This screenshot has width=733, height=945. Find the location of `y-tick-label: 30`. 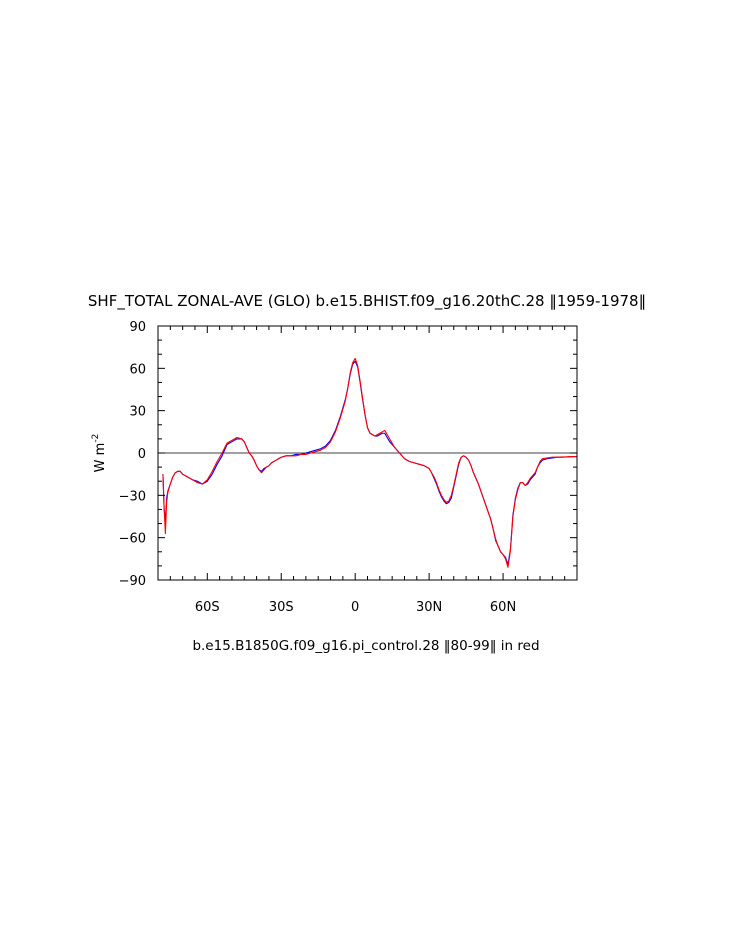

y-tick-label: 30 is located at coordinates (137, 412).